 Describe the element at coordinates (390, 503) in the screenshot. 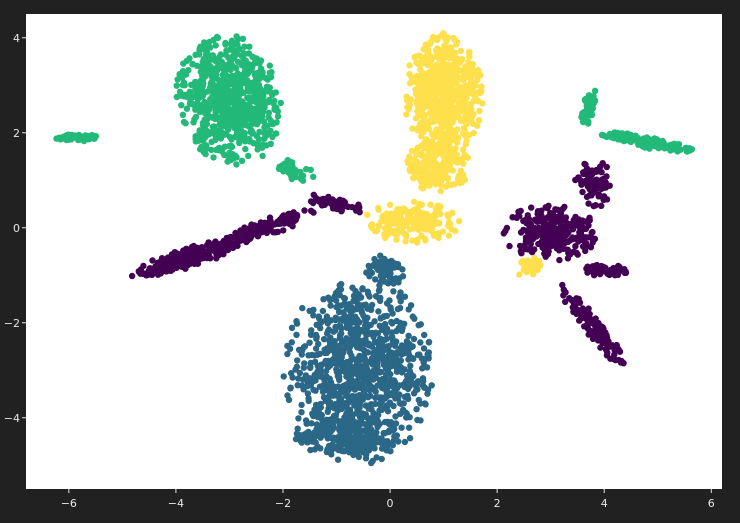

I see `x-tick-label: 0` at that location.